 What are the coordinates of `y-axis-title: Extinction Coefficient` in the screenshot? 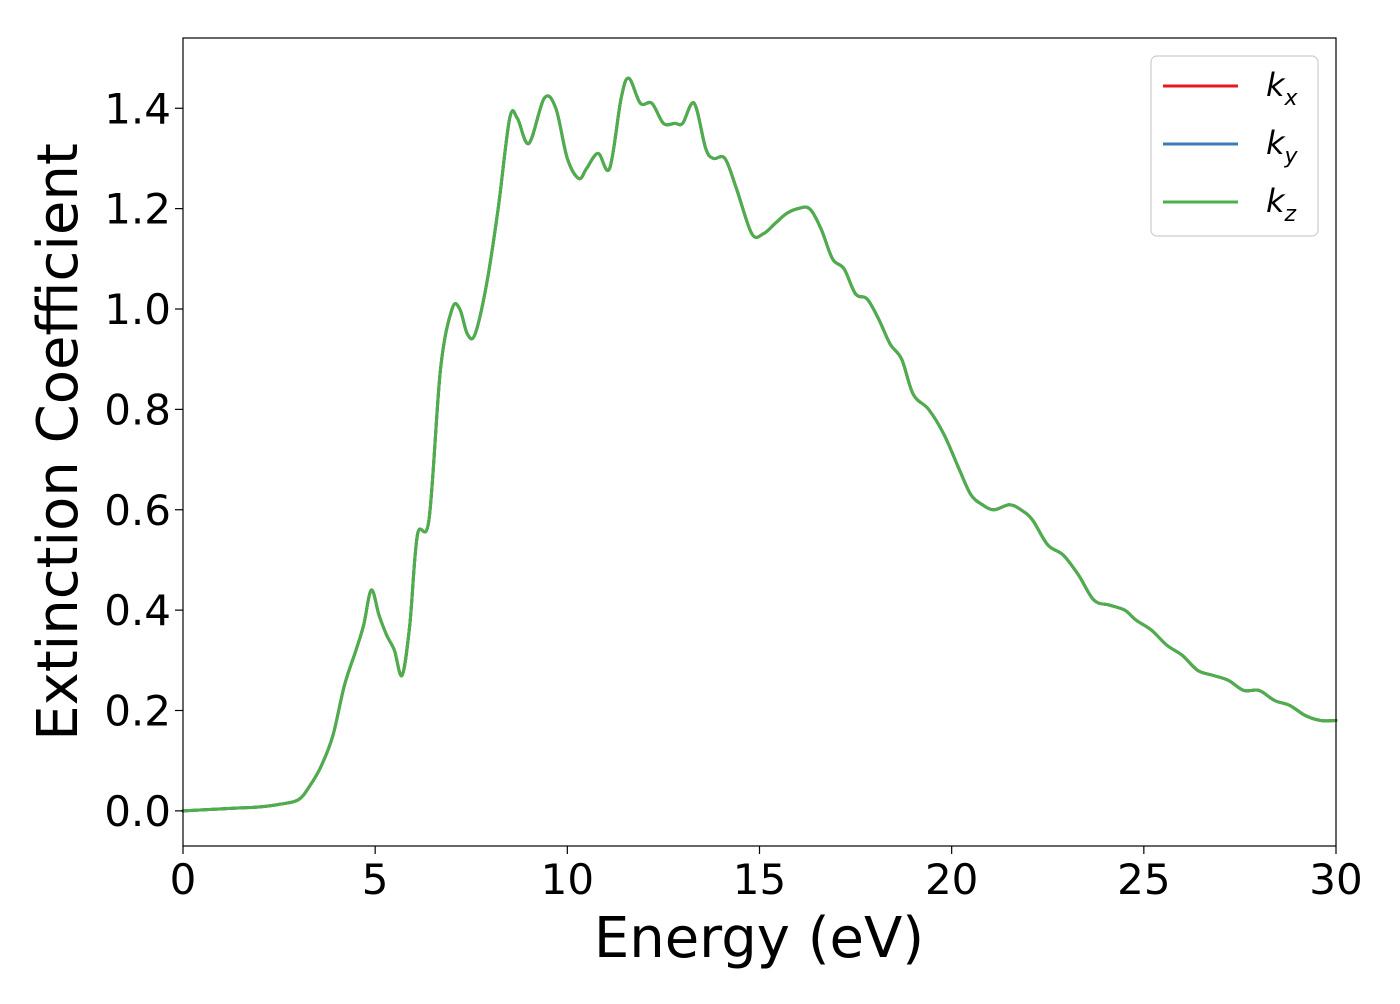 It's located at (58, 442).